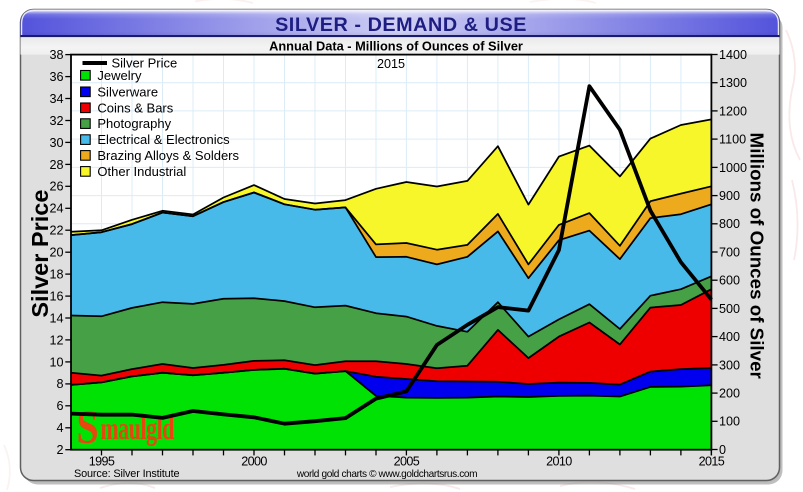 This screenshot has width=803, height=492. I want to click on svg-text: 1300, so click(733, 83).